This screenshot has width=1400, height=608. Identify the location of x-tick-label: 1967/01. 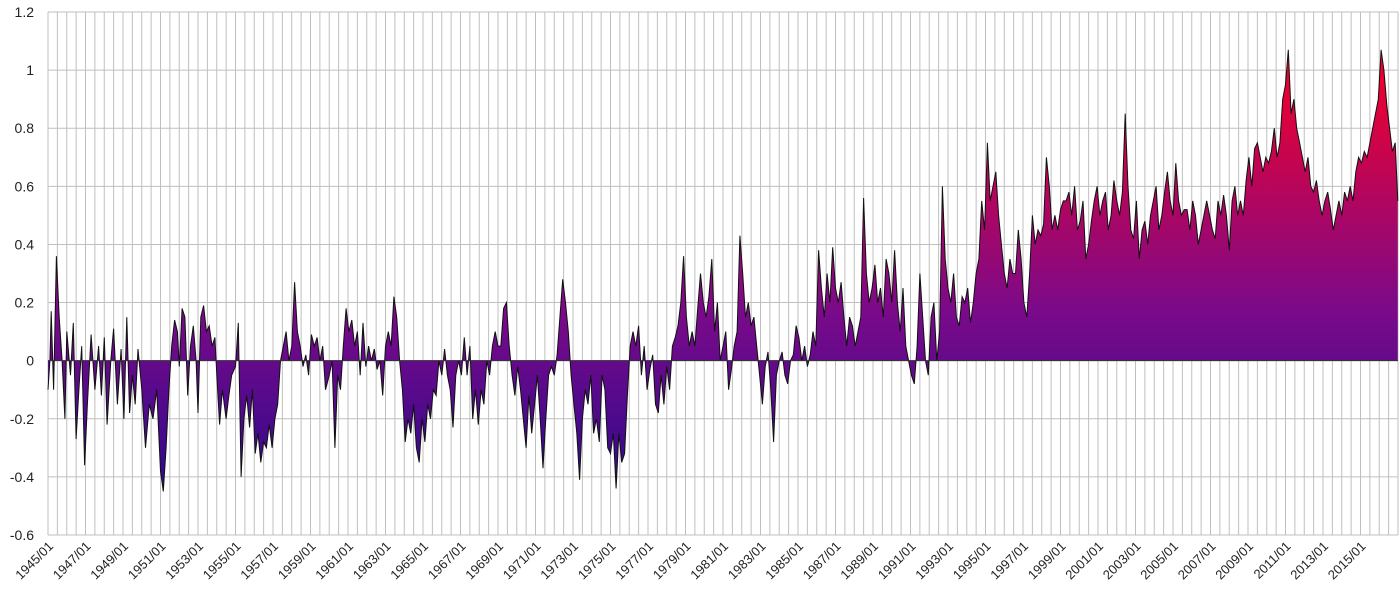
(447, 561).